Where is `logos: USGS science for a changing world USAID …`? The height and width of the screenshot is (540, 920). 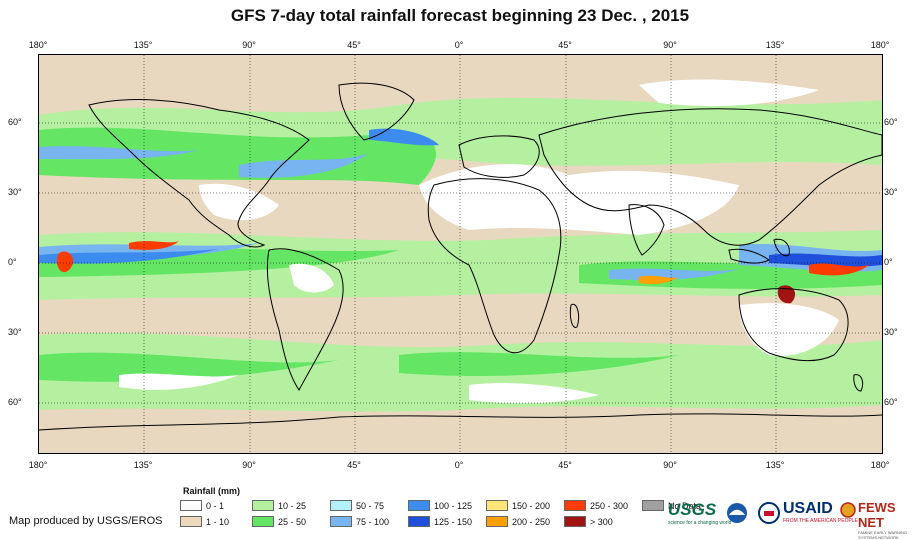
logos: USGS science for a changing world USAID … is located at coordinates (793, 518).